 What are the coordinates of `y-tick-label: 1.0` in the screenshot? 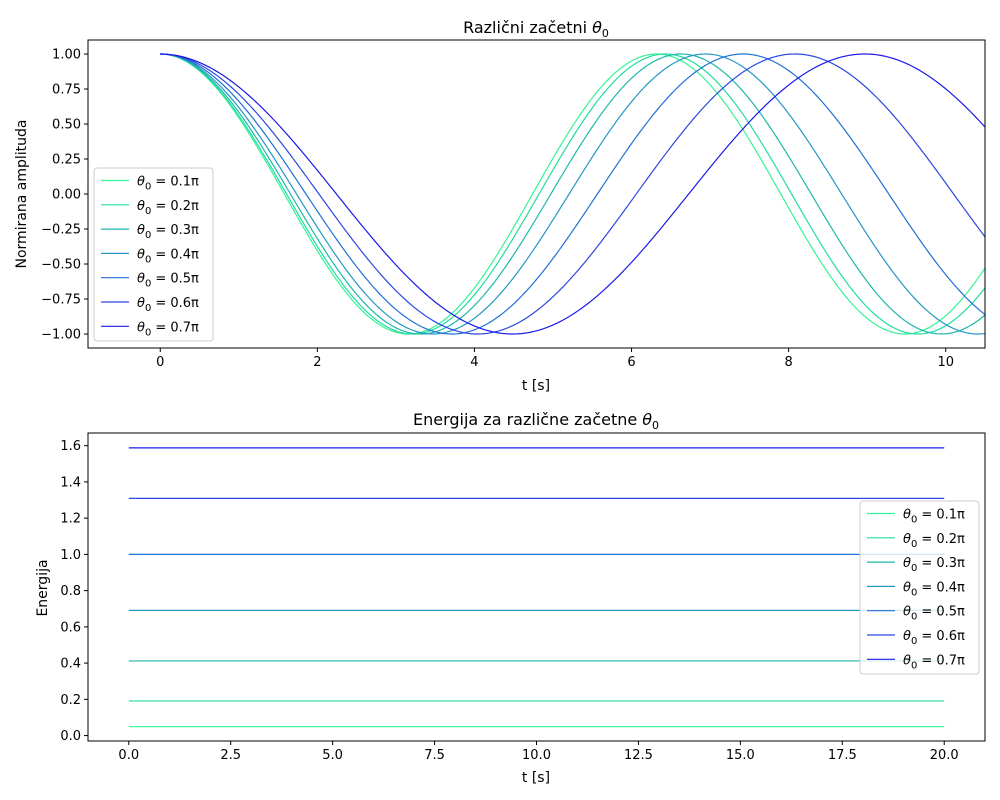 It's located at (70, 555).